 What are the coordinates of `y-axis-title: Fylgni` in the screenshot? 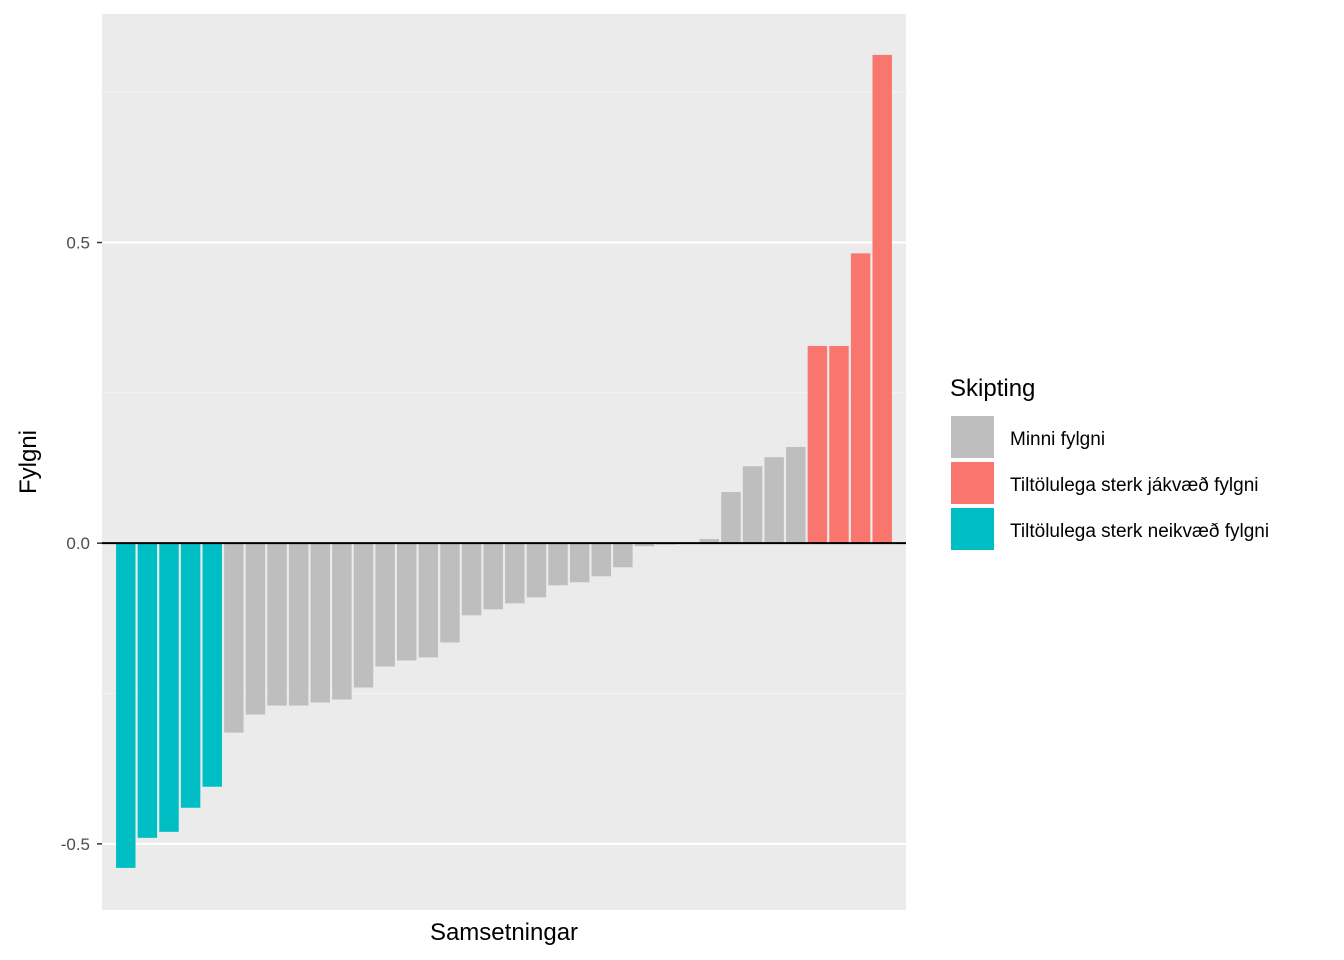 It's located at (28, 462).